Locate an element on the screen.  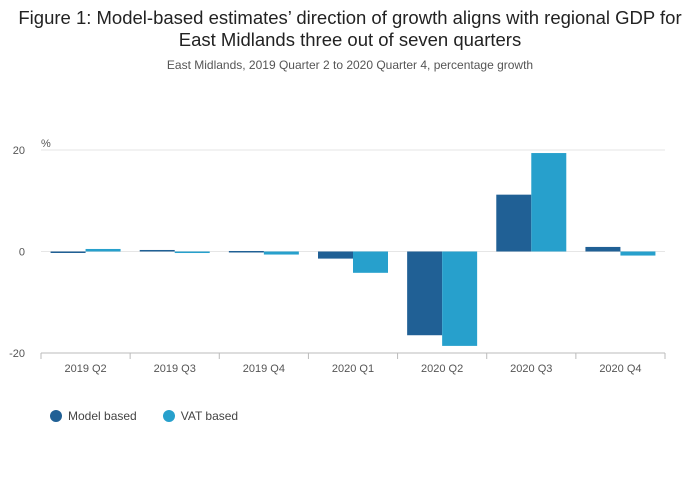
x-tick-label: 2020 Q2 is located at coordinates (442, 369).